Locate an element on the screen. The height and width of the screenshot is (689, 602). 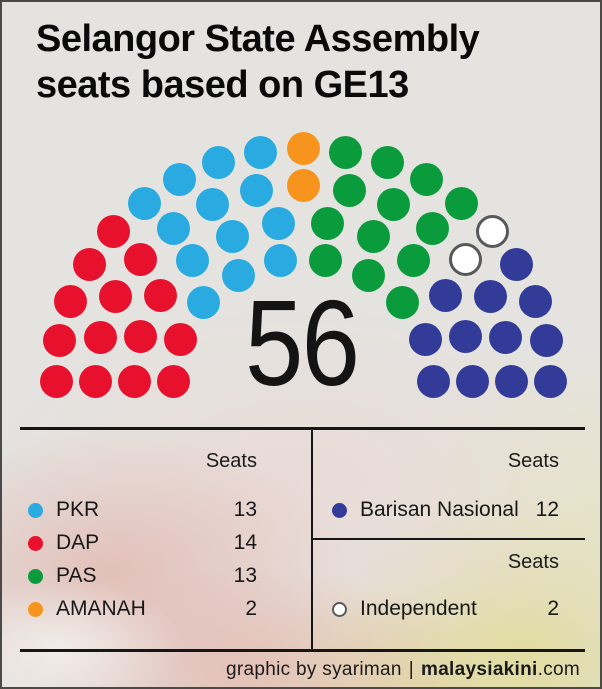
seats-column-header-left: Seats is located at coordinates (231, 461).